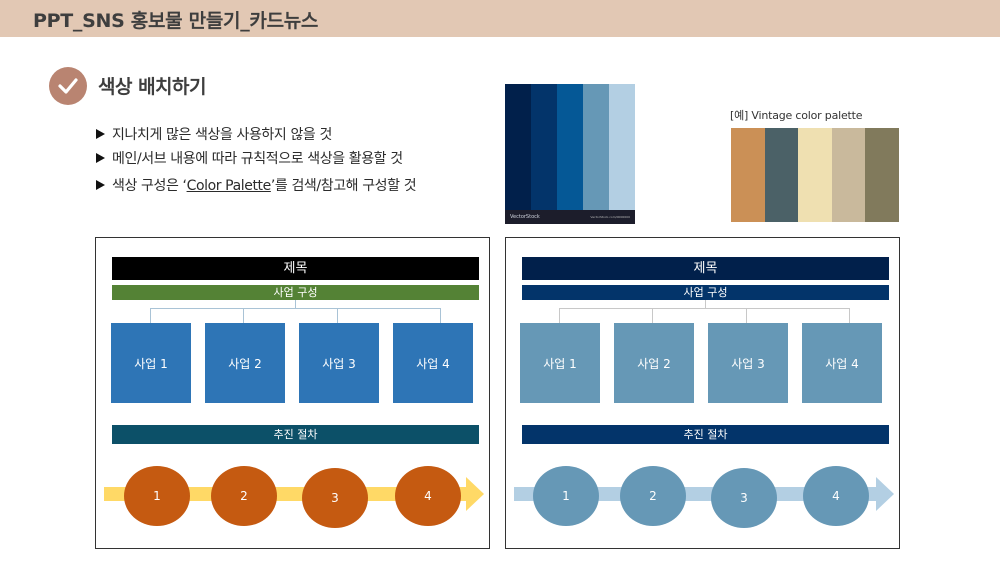 The height and width of the screenshot is (561, 1000). I want to click on bullet-text: 색상 구성은 ‘, so click(149, 186).